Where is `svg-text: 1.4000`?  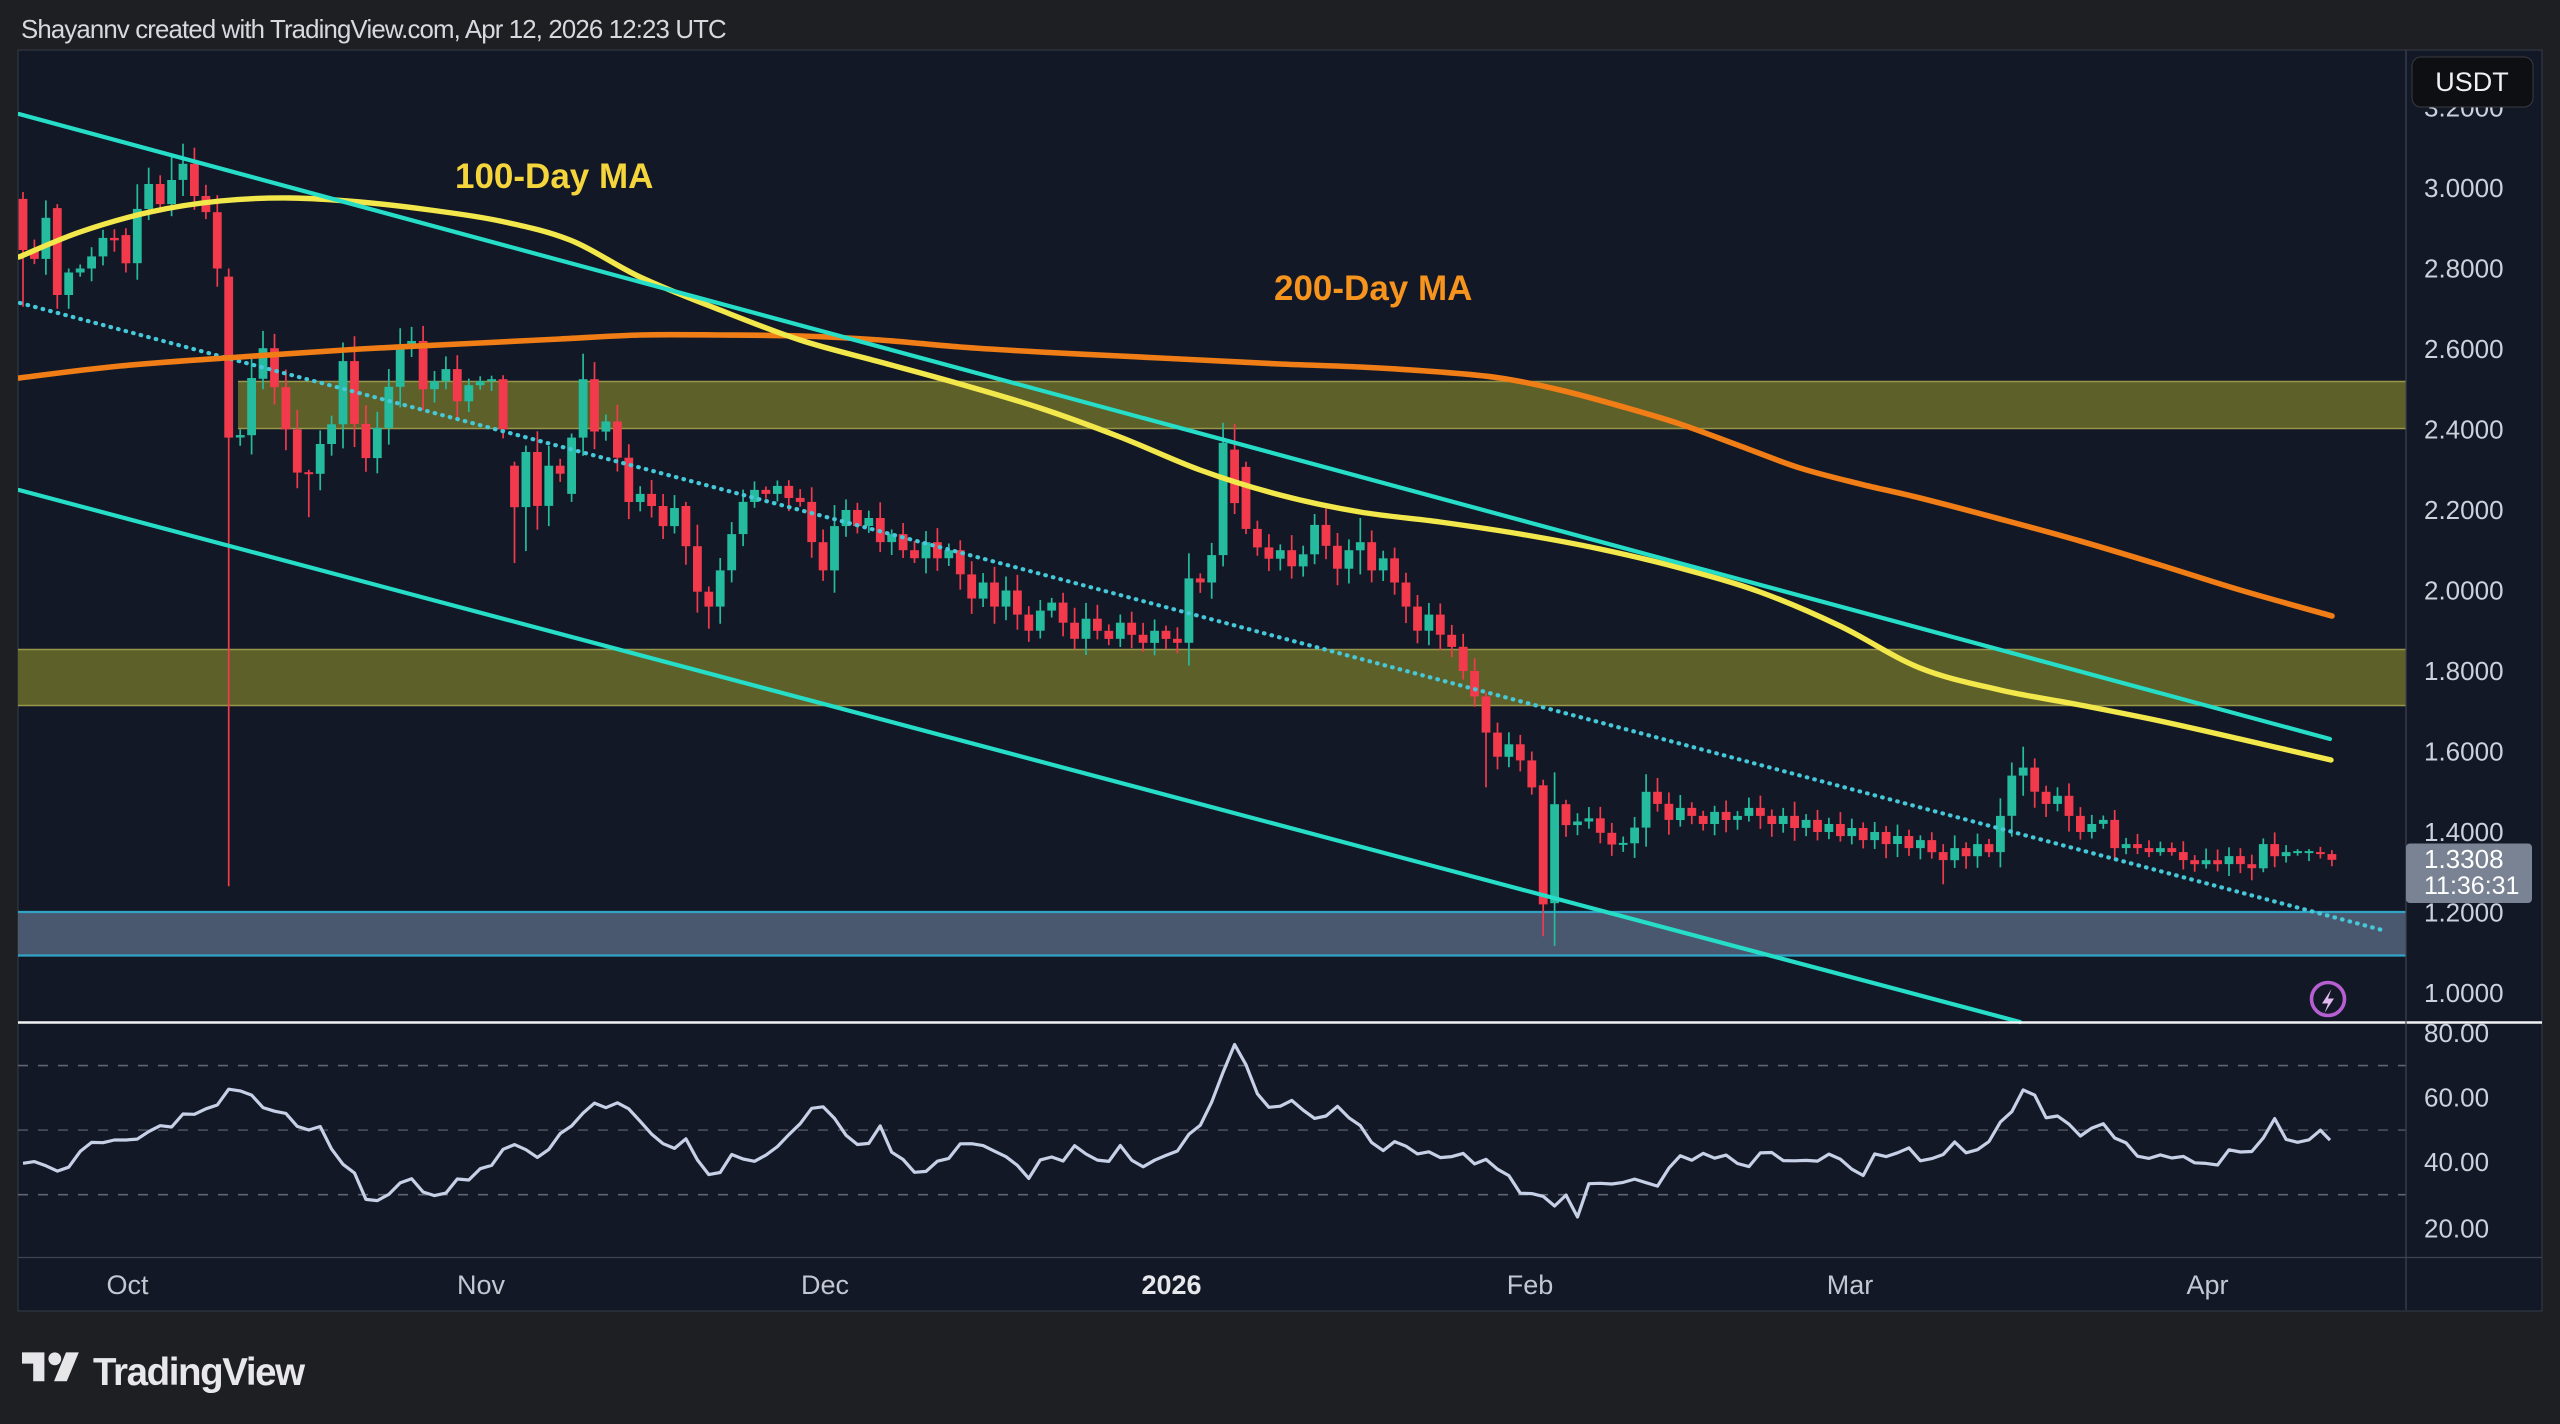
svg-text: 1.4000 is located at coordinates (2464, 832).